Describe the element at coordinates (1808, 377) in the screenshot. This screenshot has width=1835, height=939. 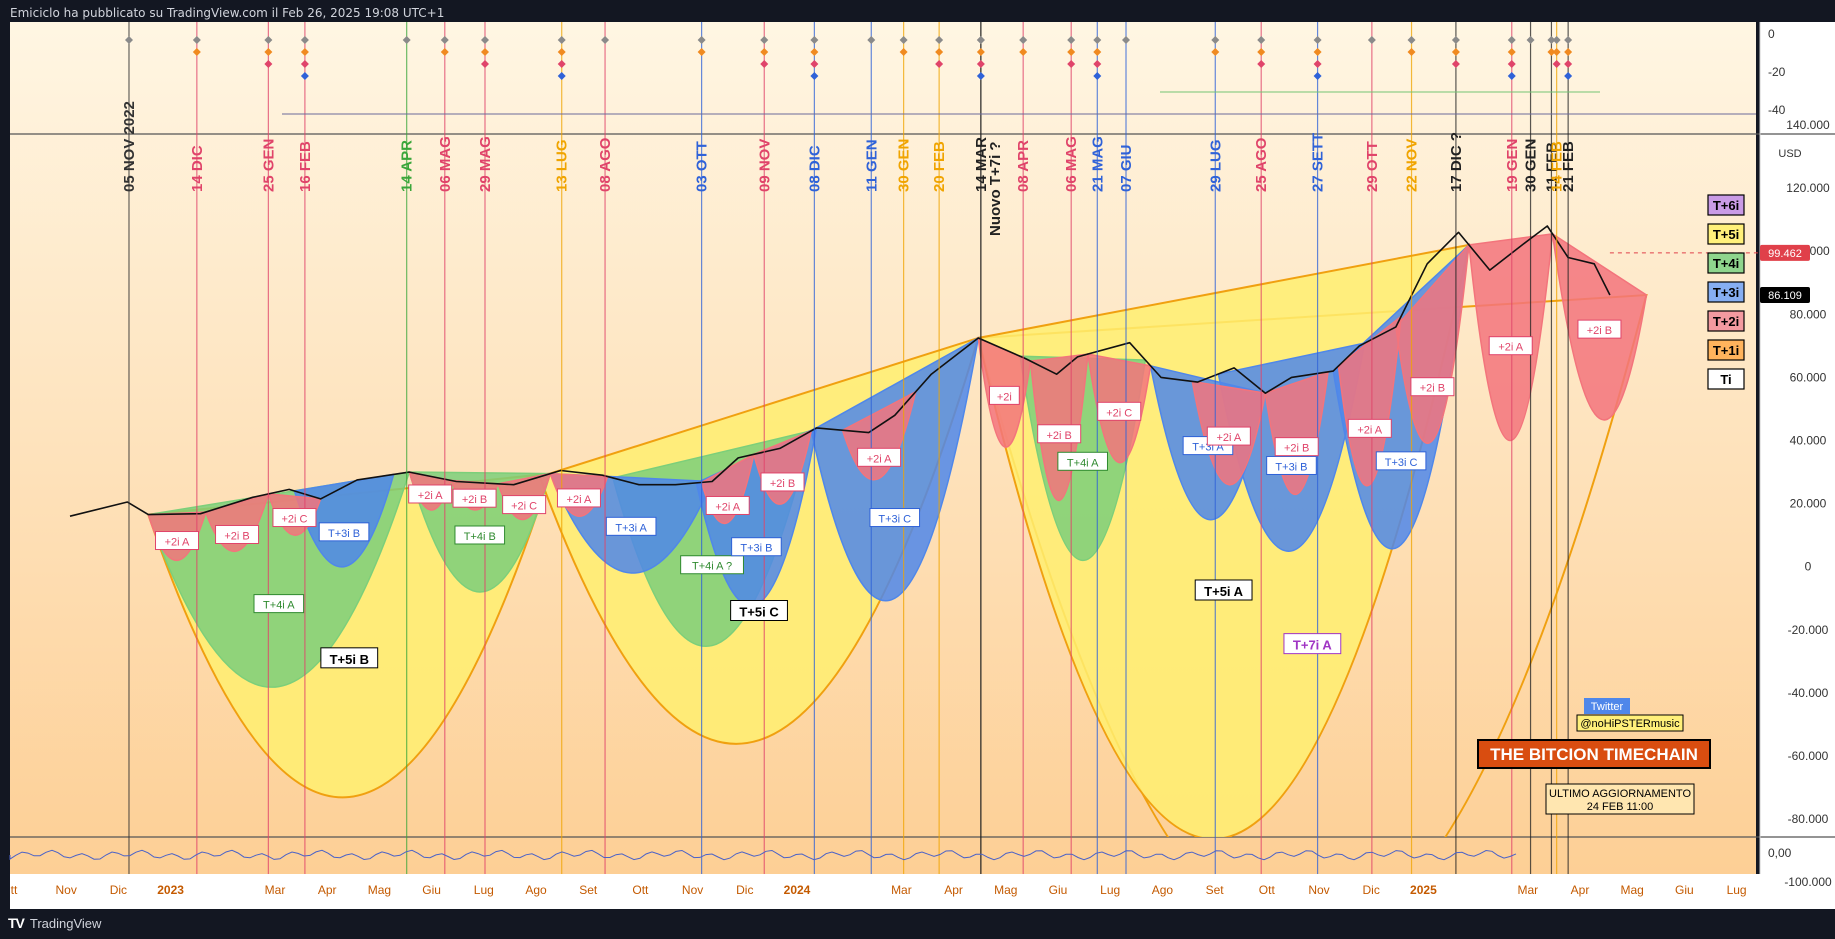
I see `price-tick-label: 60.000` at that location.